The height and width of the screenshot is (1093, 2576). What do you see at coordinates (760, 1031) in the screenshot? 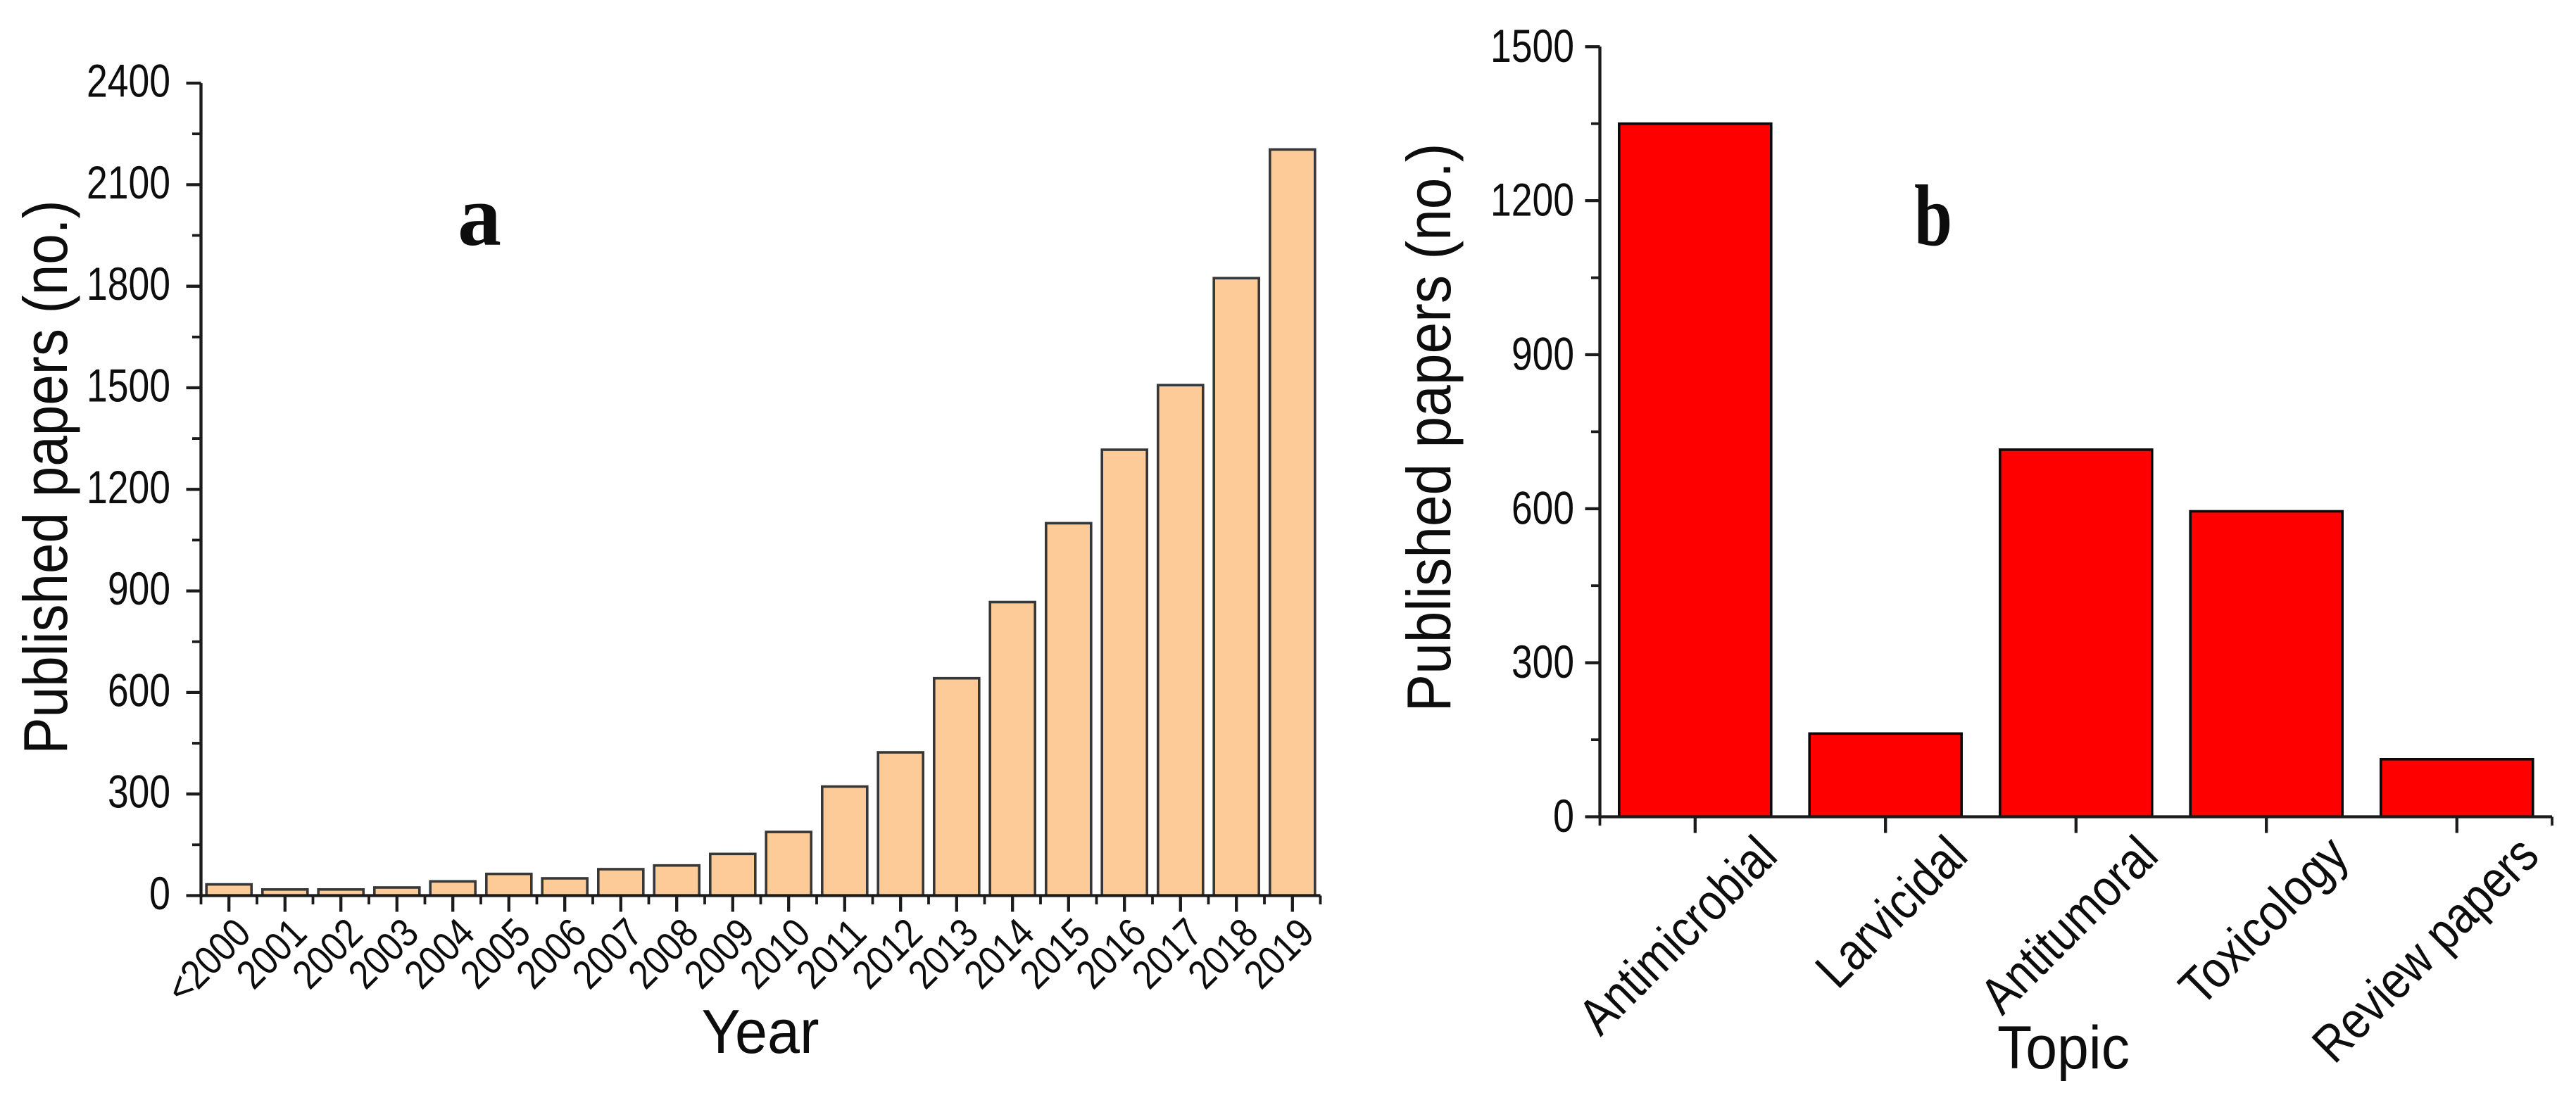
I see `svg-text: Year` at bounding box center [760, 1031].